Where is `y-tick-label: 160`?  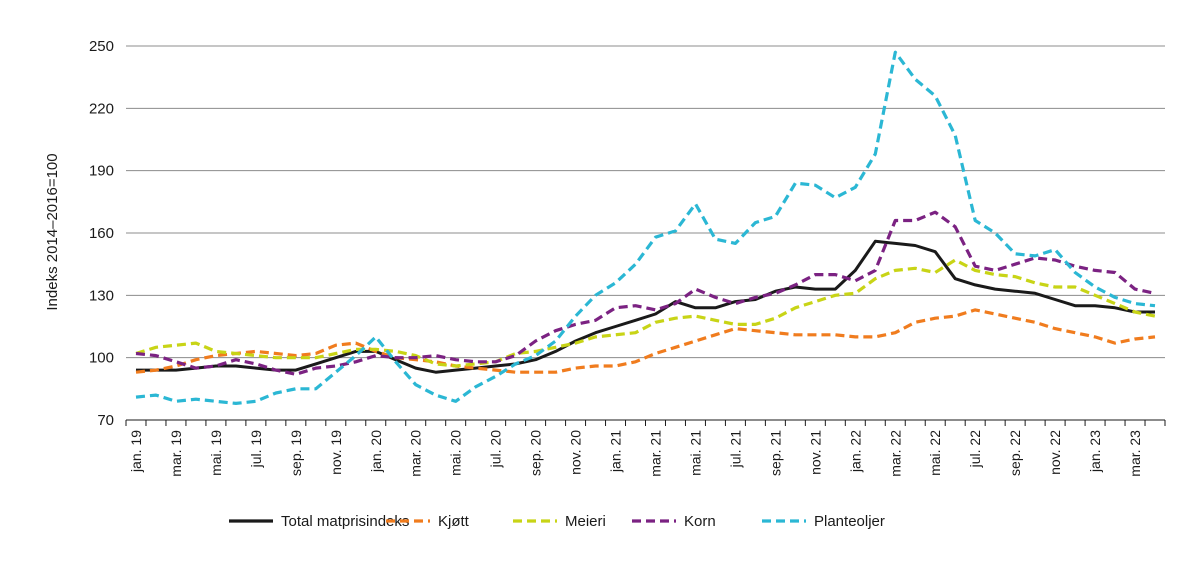
y-tick-label: 160 is located at coordinates (101, 233).